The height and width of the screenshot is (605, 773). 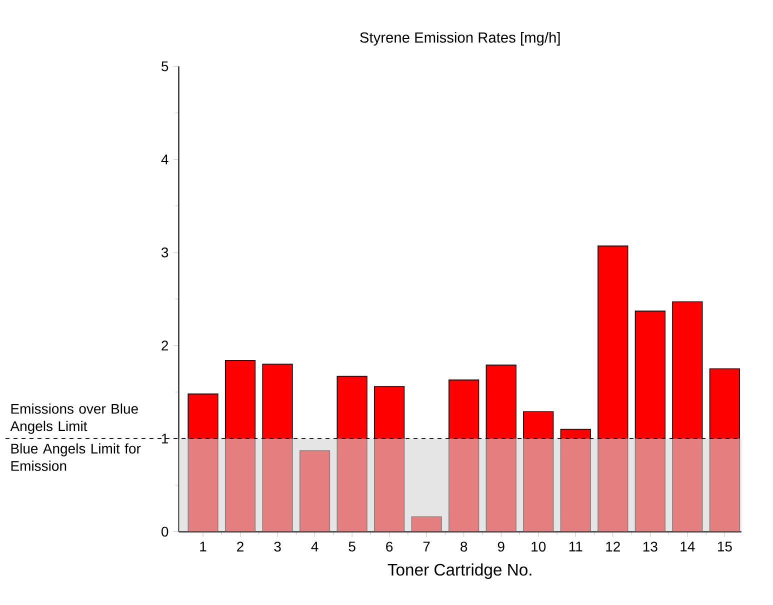 What do you see at coordinates (687, 547) in the screenshot?
I see `x-tick-label: 14` at bounding box center [687, 547].